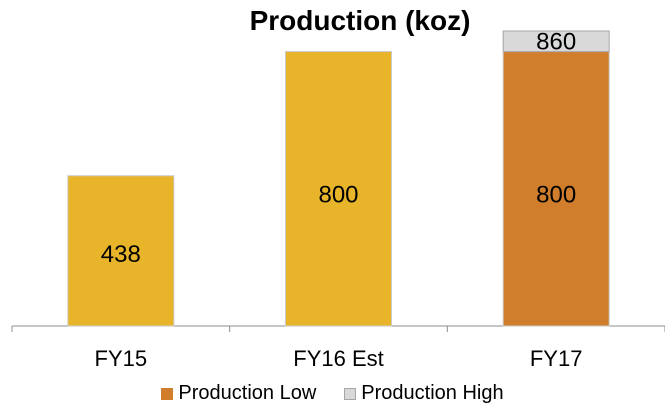  Describe the element at coordinates (338, 358) in the screenshot. I see `x-tick-label-fy16-est: FY16 Est` at that location.